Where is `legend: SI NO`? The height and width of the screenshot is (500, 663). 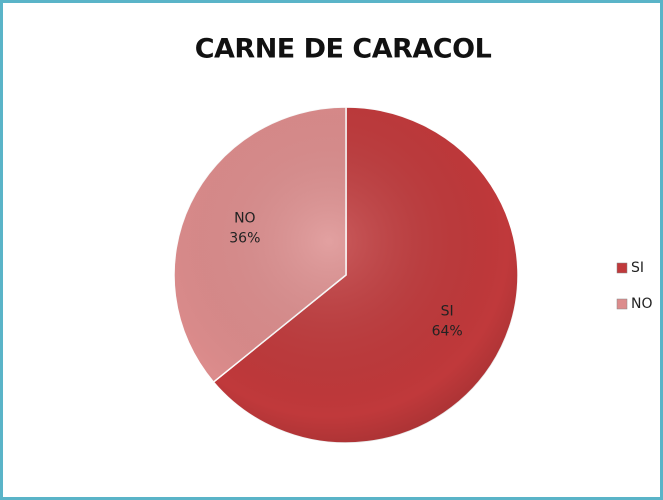 legend: SI NO is located at coordinates (634, 286).